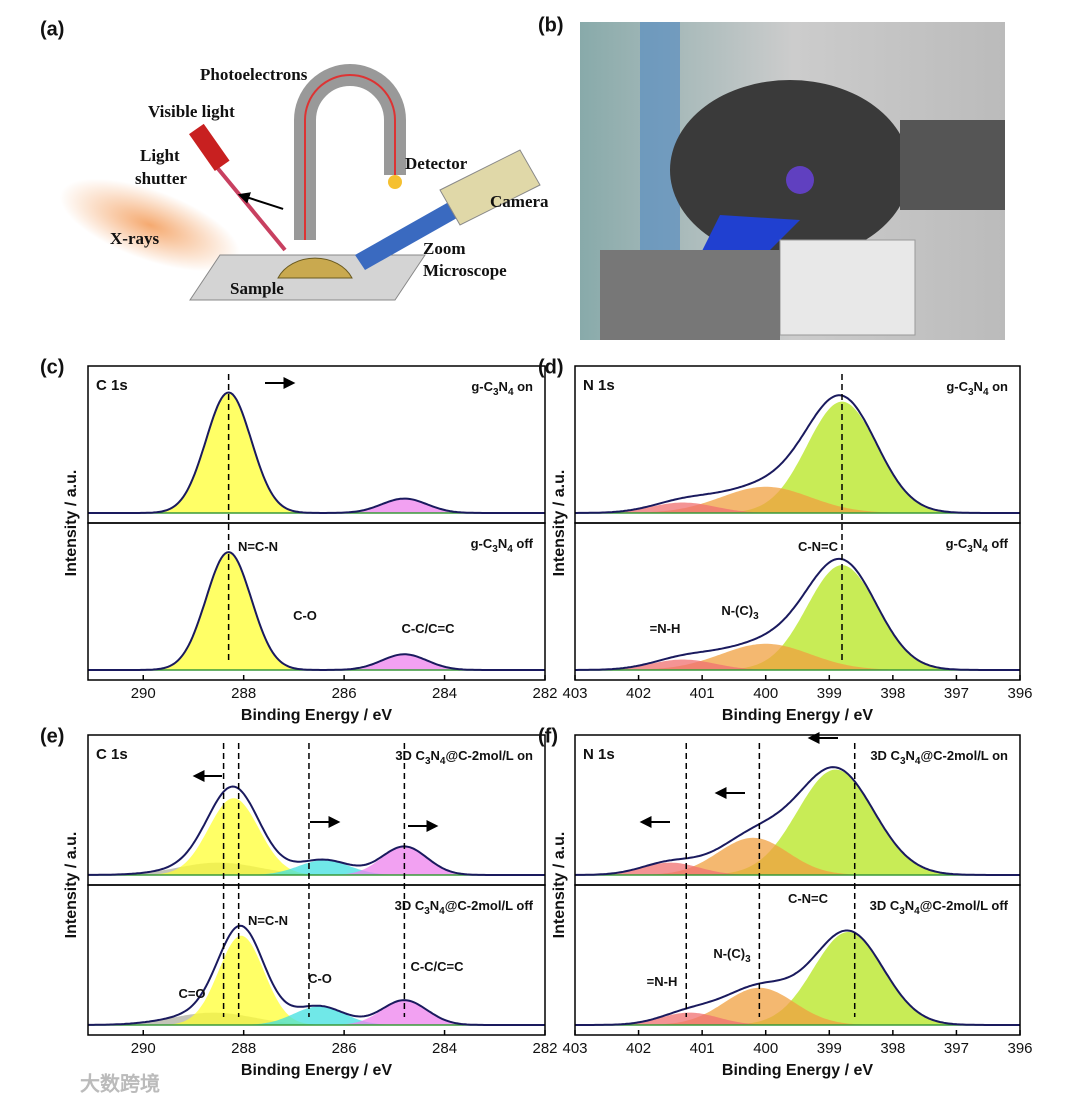 The width and height of the screenshot is (1080, 1105). Describe the element at coordinates (444, 248) in the screenshot. I see `label: Zoom` at that location.